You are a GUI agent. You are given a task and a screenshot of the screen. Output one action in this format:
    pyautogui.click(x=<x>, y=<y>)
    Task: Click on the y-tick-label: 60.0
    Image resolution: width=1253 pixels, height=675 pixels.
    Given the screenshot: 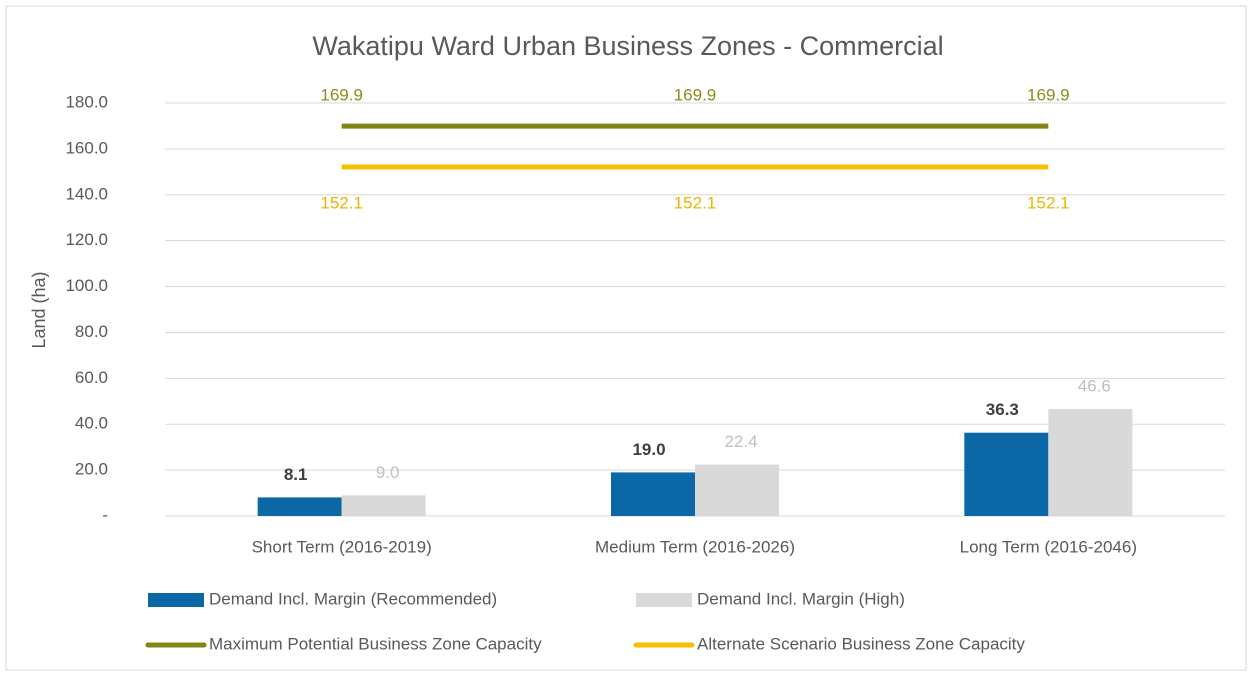 What is the action you would take?
    pyautogui.click(x=91, y=377)
    